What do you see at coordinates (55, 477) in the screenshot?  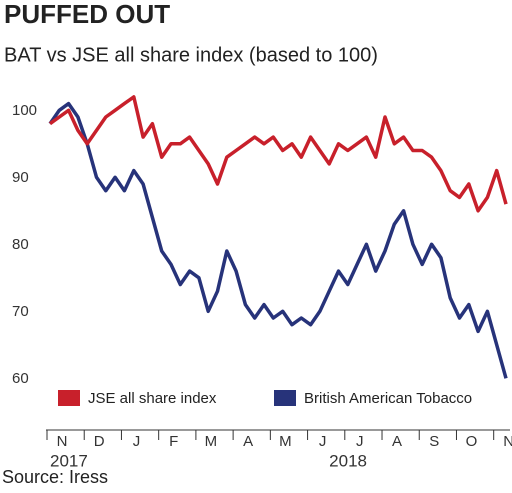 I see `source: Source: Iress` at bounding box center [55, 477].